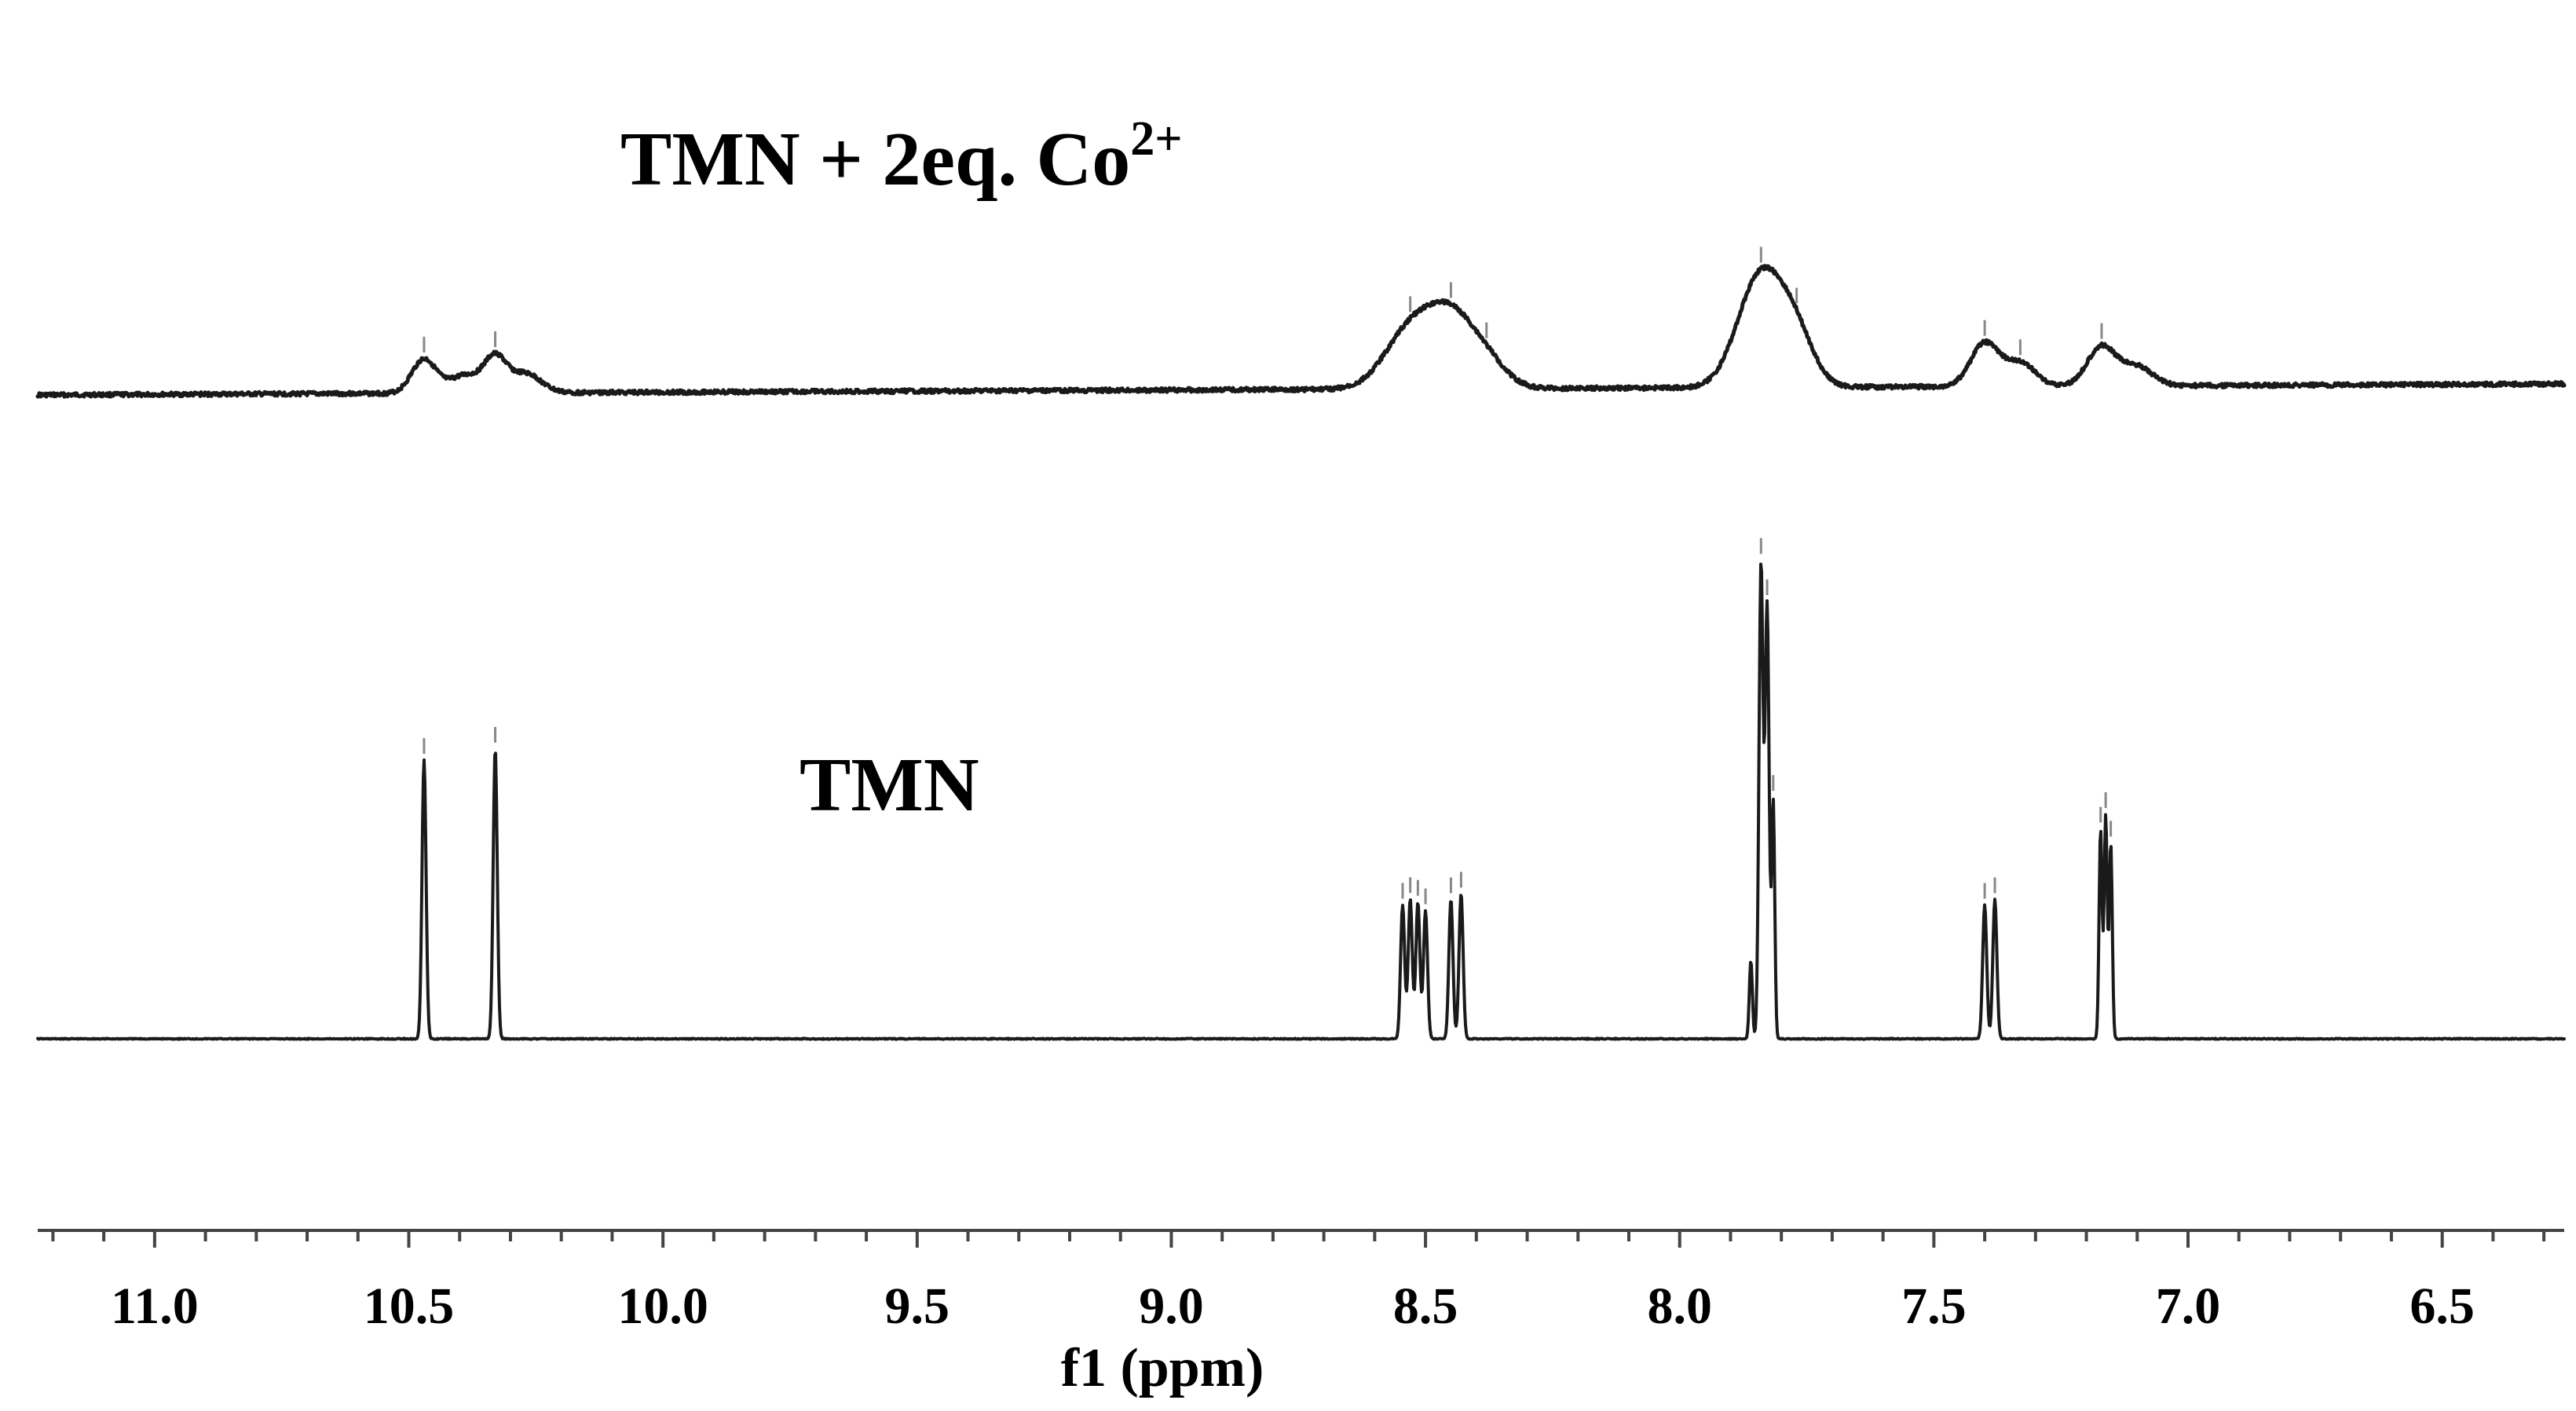 The width and height of the screenshot is (2576, 1411). I want to click on x-tick-label: 10.5, so click(409, 1306).